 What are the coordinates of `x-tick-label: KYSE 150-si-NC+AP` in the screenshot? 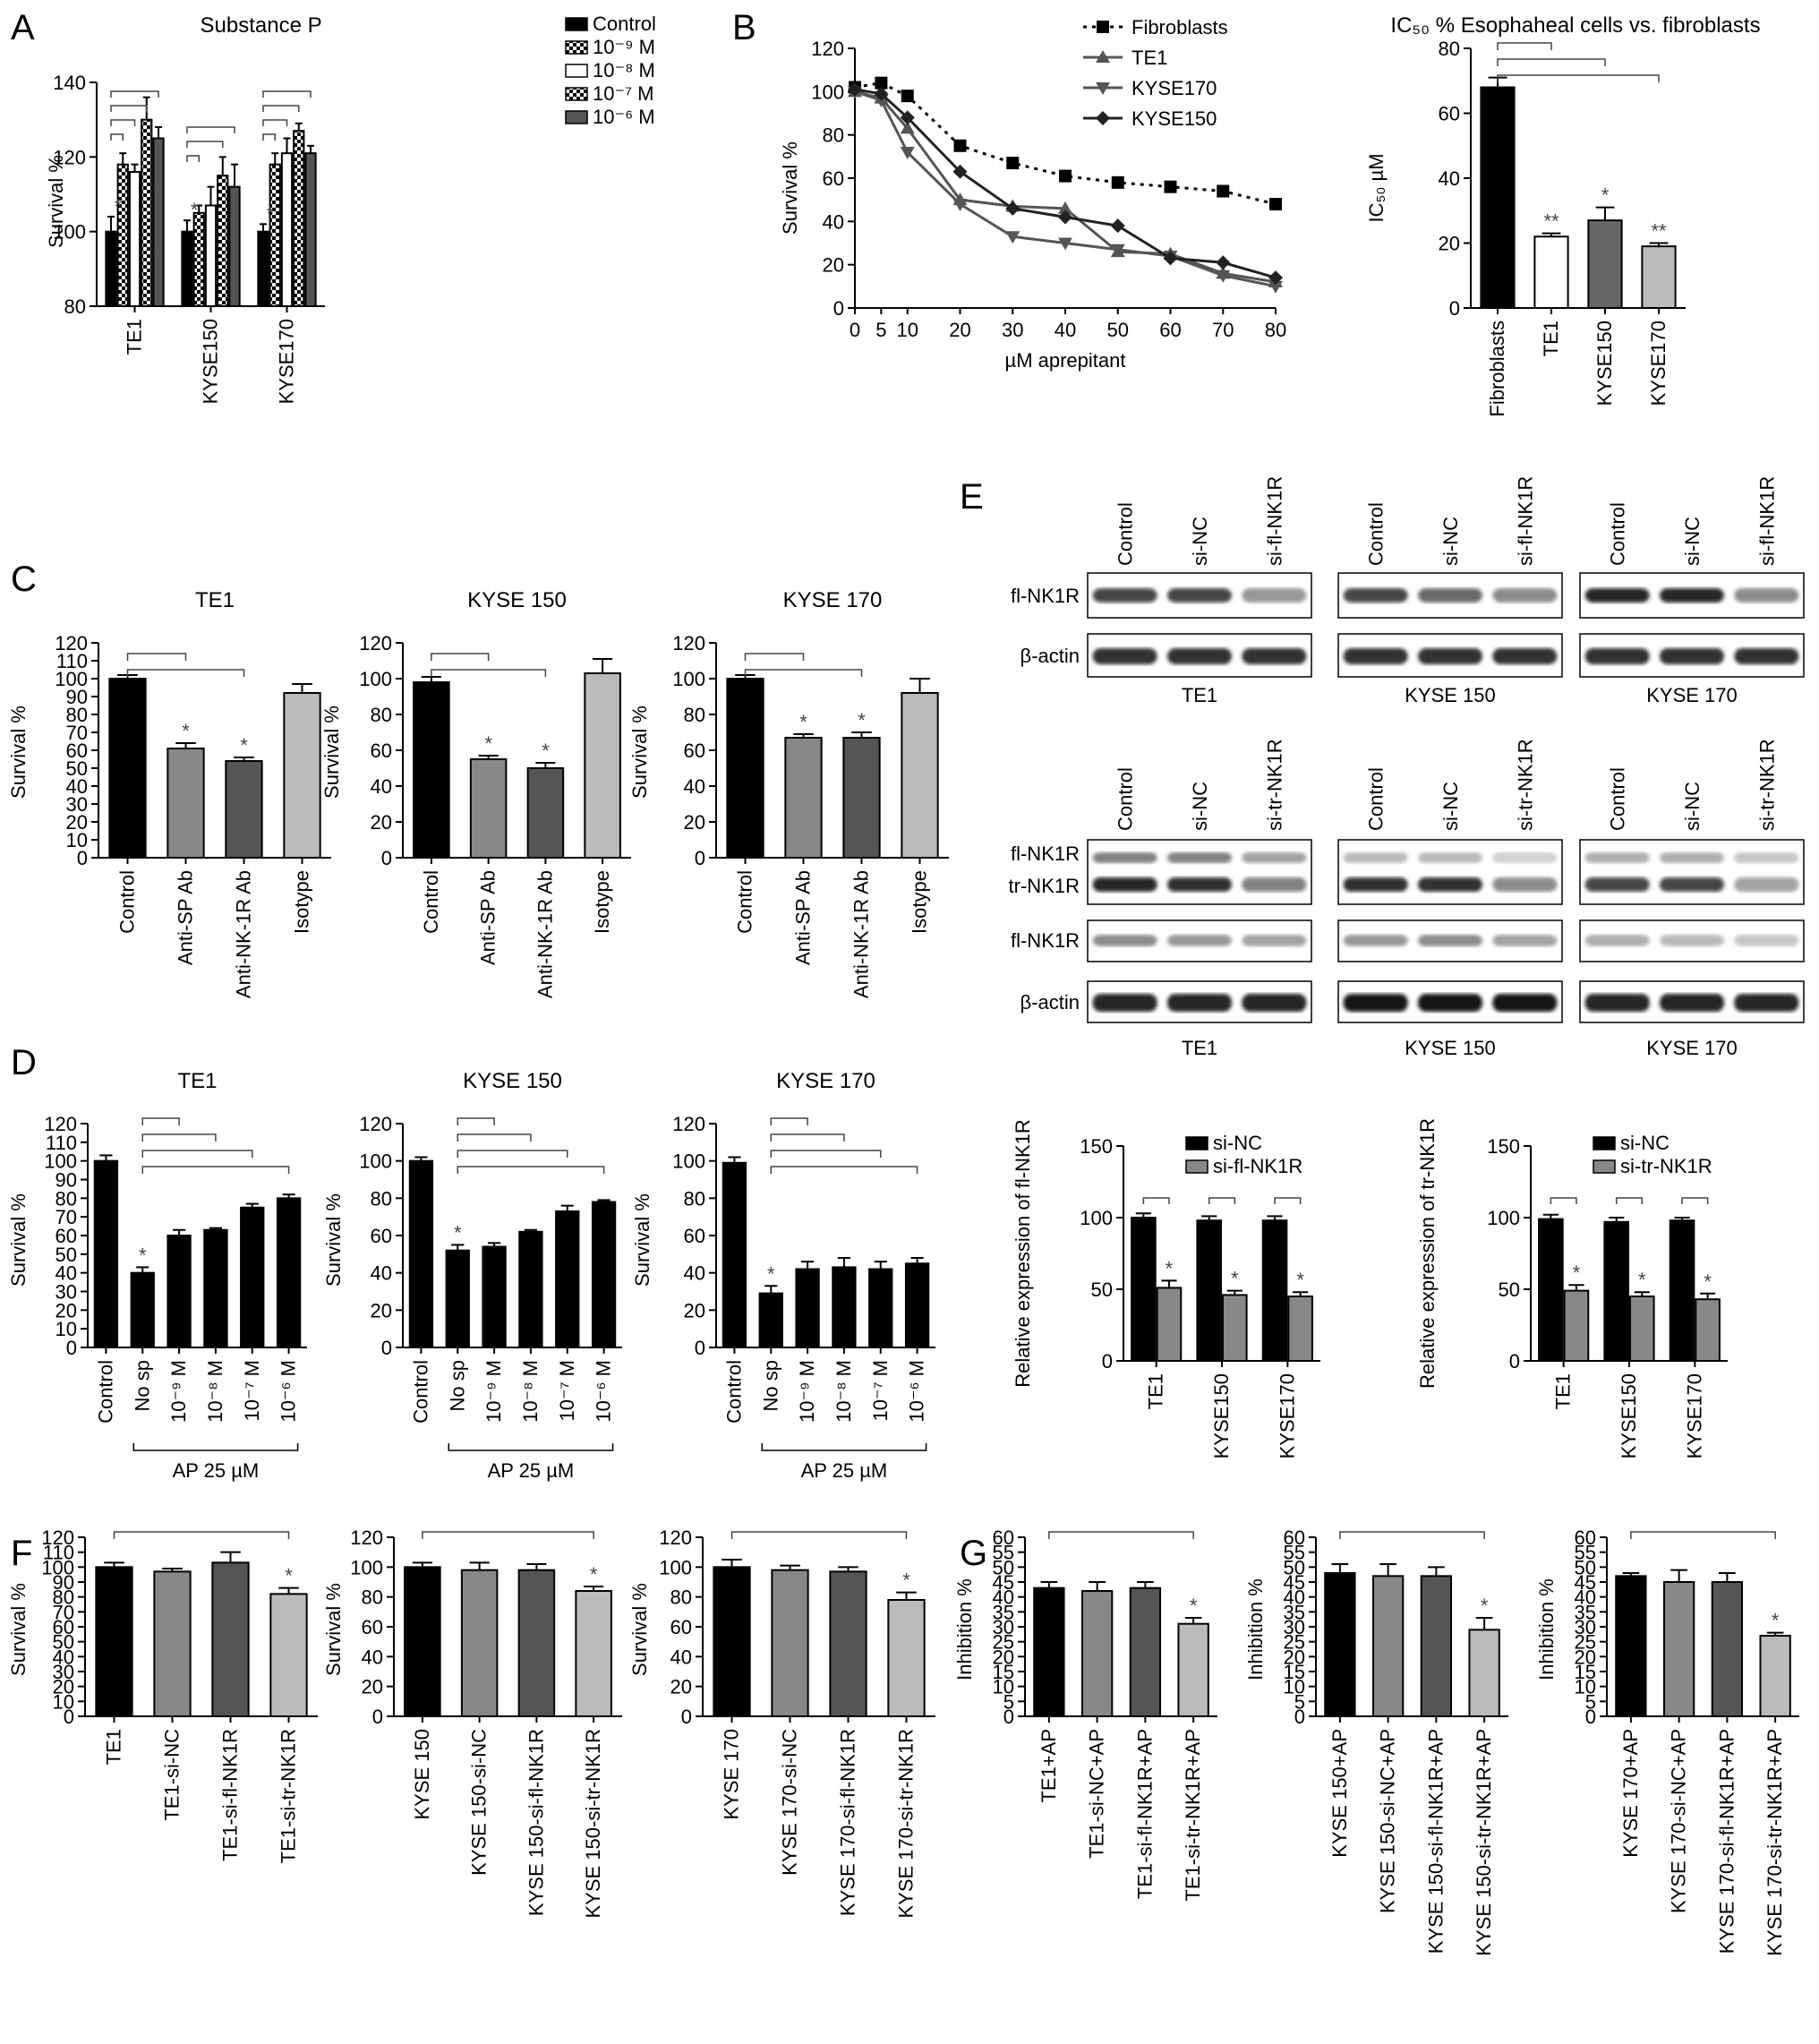 It's located at (1388, 1821).